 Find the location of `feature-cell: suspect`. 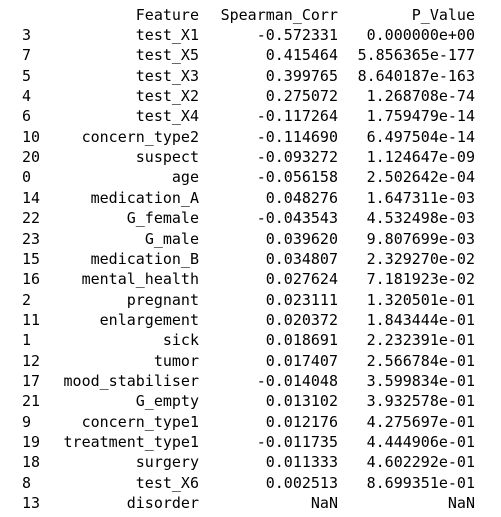

feature-cell: suspect is located at coordinates (167, 157).